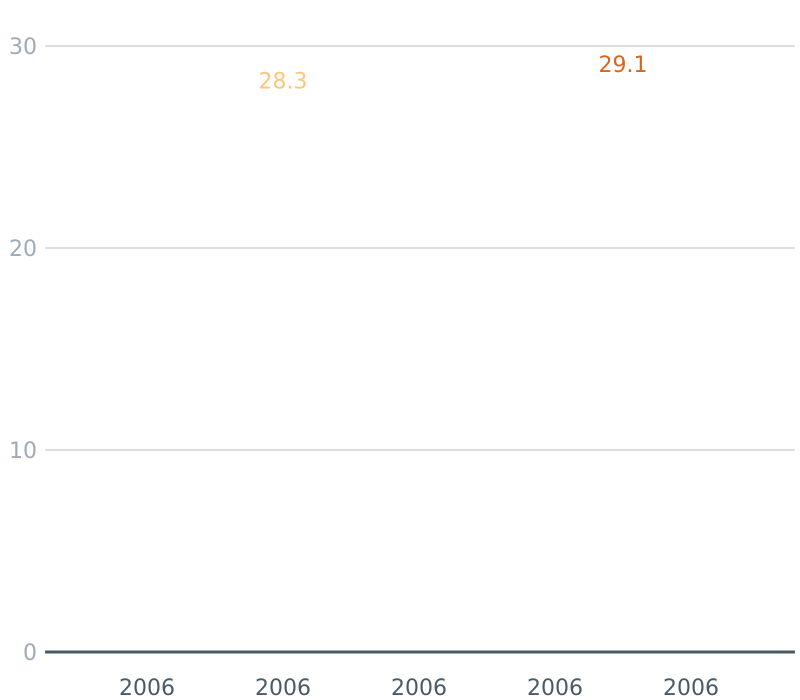 The image size is (800, 700). What do you see at coordinates (23, 451) in the screenshot?
I see `y-tick-label: 10` at bounding box center [23, 451].